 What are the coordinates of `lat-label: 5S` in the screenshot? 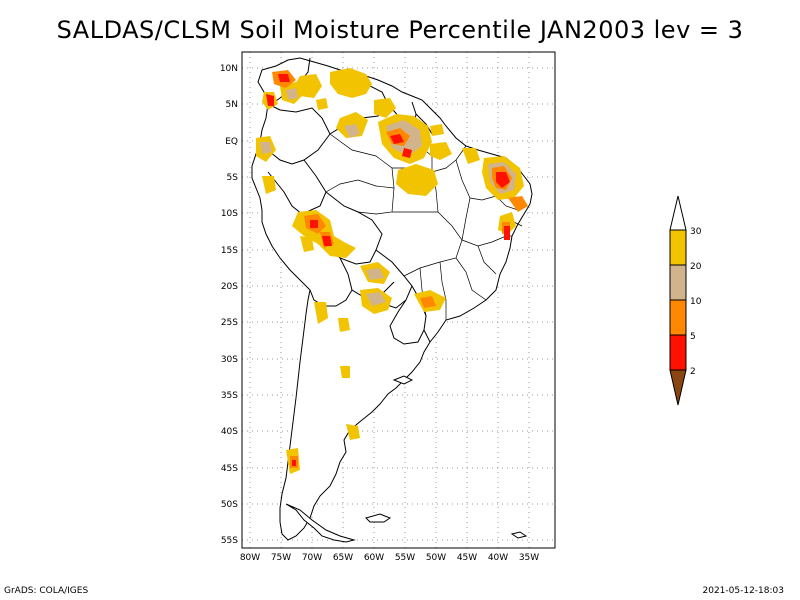 It's located at (233, 178).